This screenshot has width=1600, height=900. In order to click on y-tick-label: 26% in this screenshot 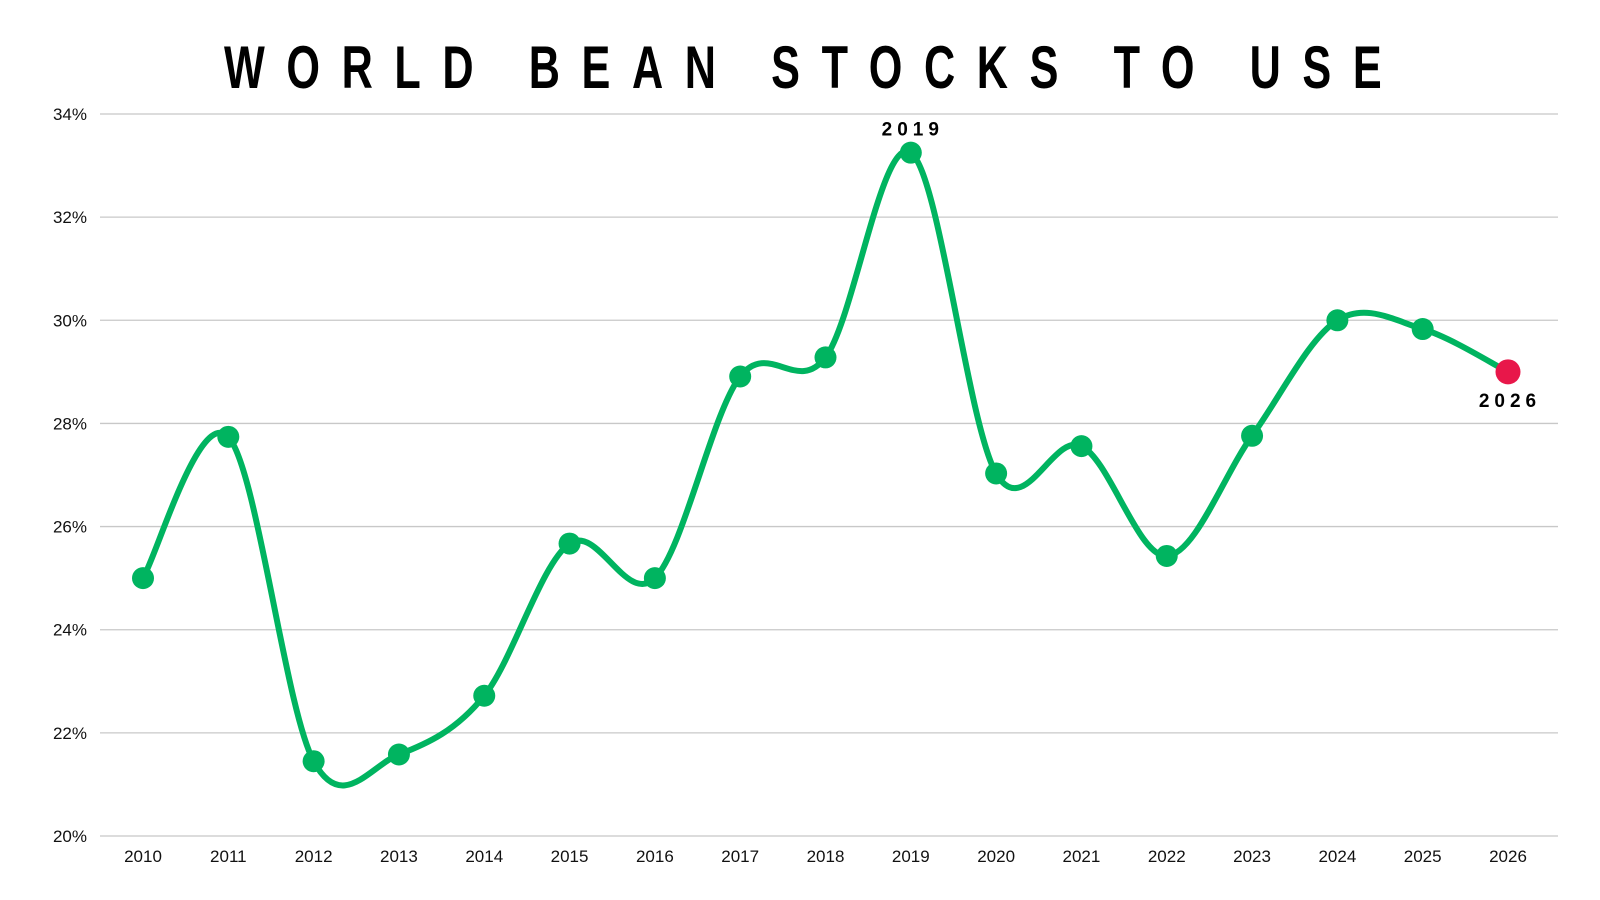, I will do `click(70, 527)`.